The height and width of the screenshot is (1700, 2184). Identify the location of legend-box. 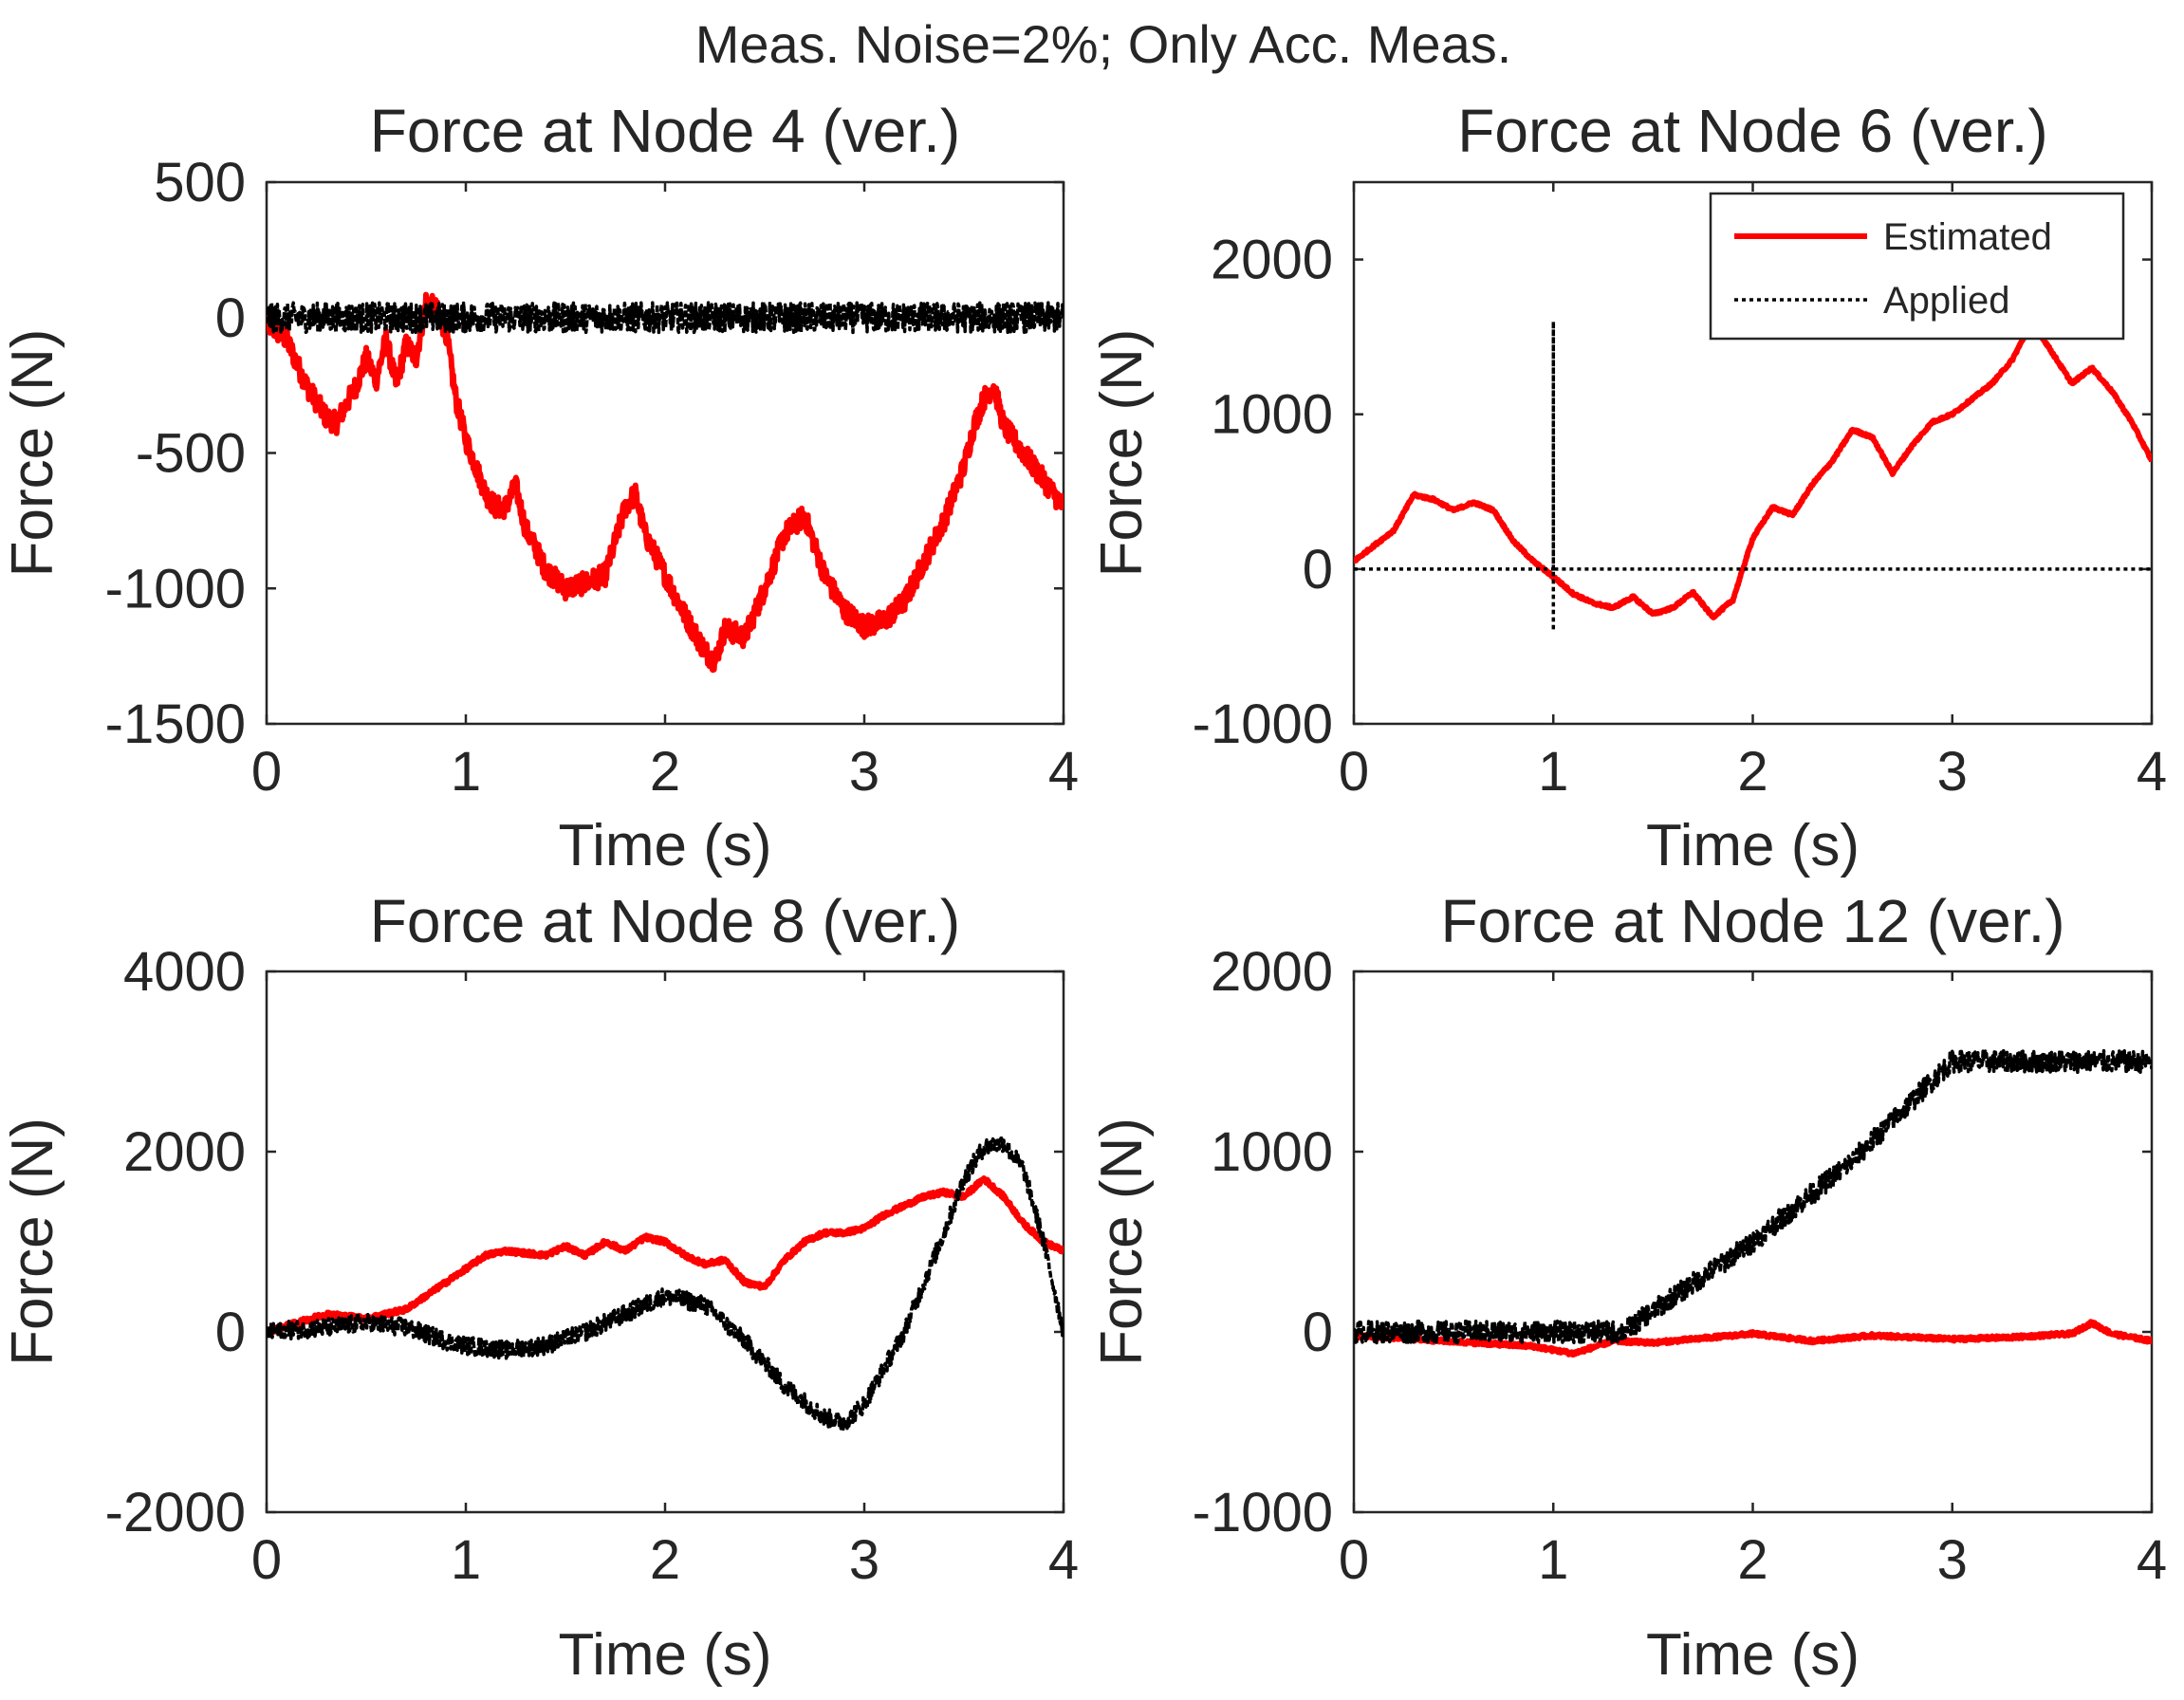
(1917, 266).